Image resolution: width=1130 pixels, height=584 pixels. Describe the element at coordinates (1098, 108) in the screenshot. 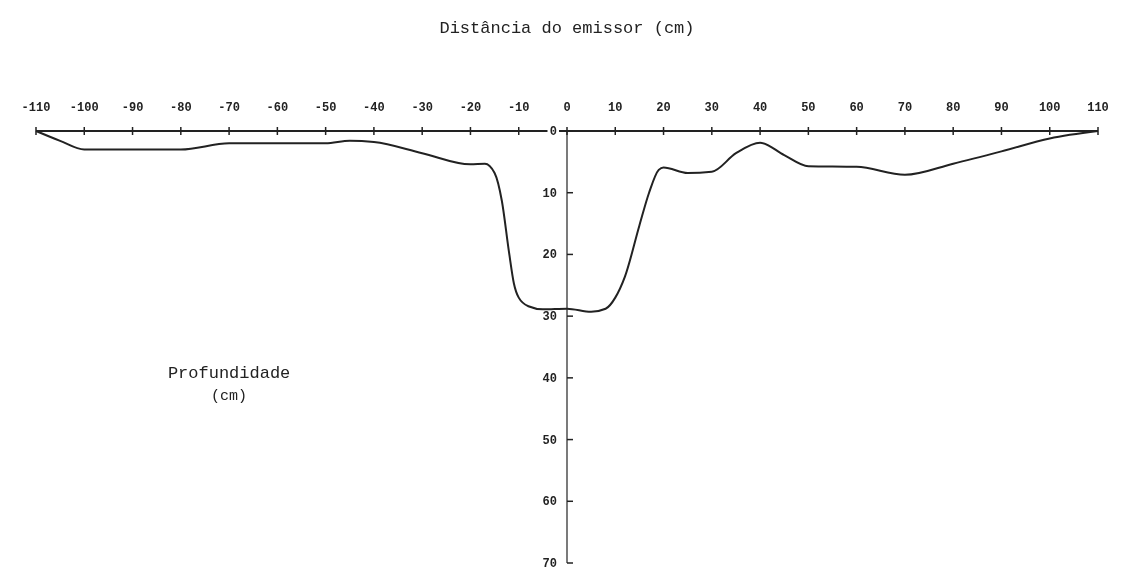

I see `x-tick-label: 110` at that location.